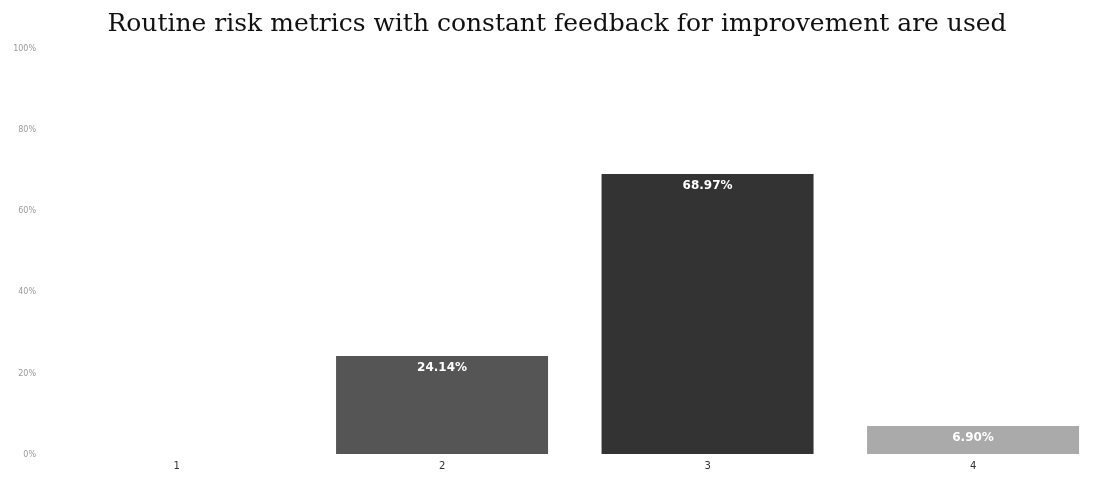  What do you see at coordinates (25, 48) in the screenshot?
I see `y-tick-label: 100%` at bounding box center [25, 48].